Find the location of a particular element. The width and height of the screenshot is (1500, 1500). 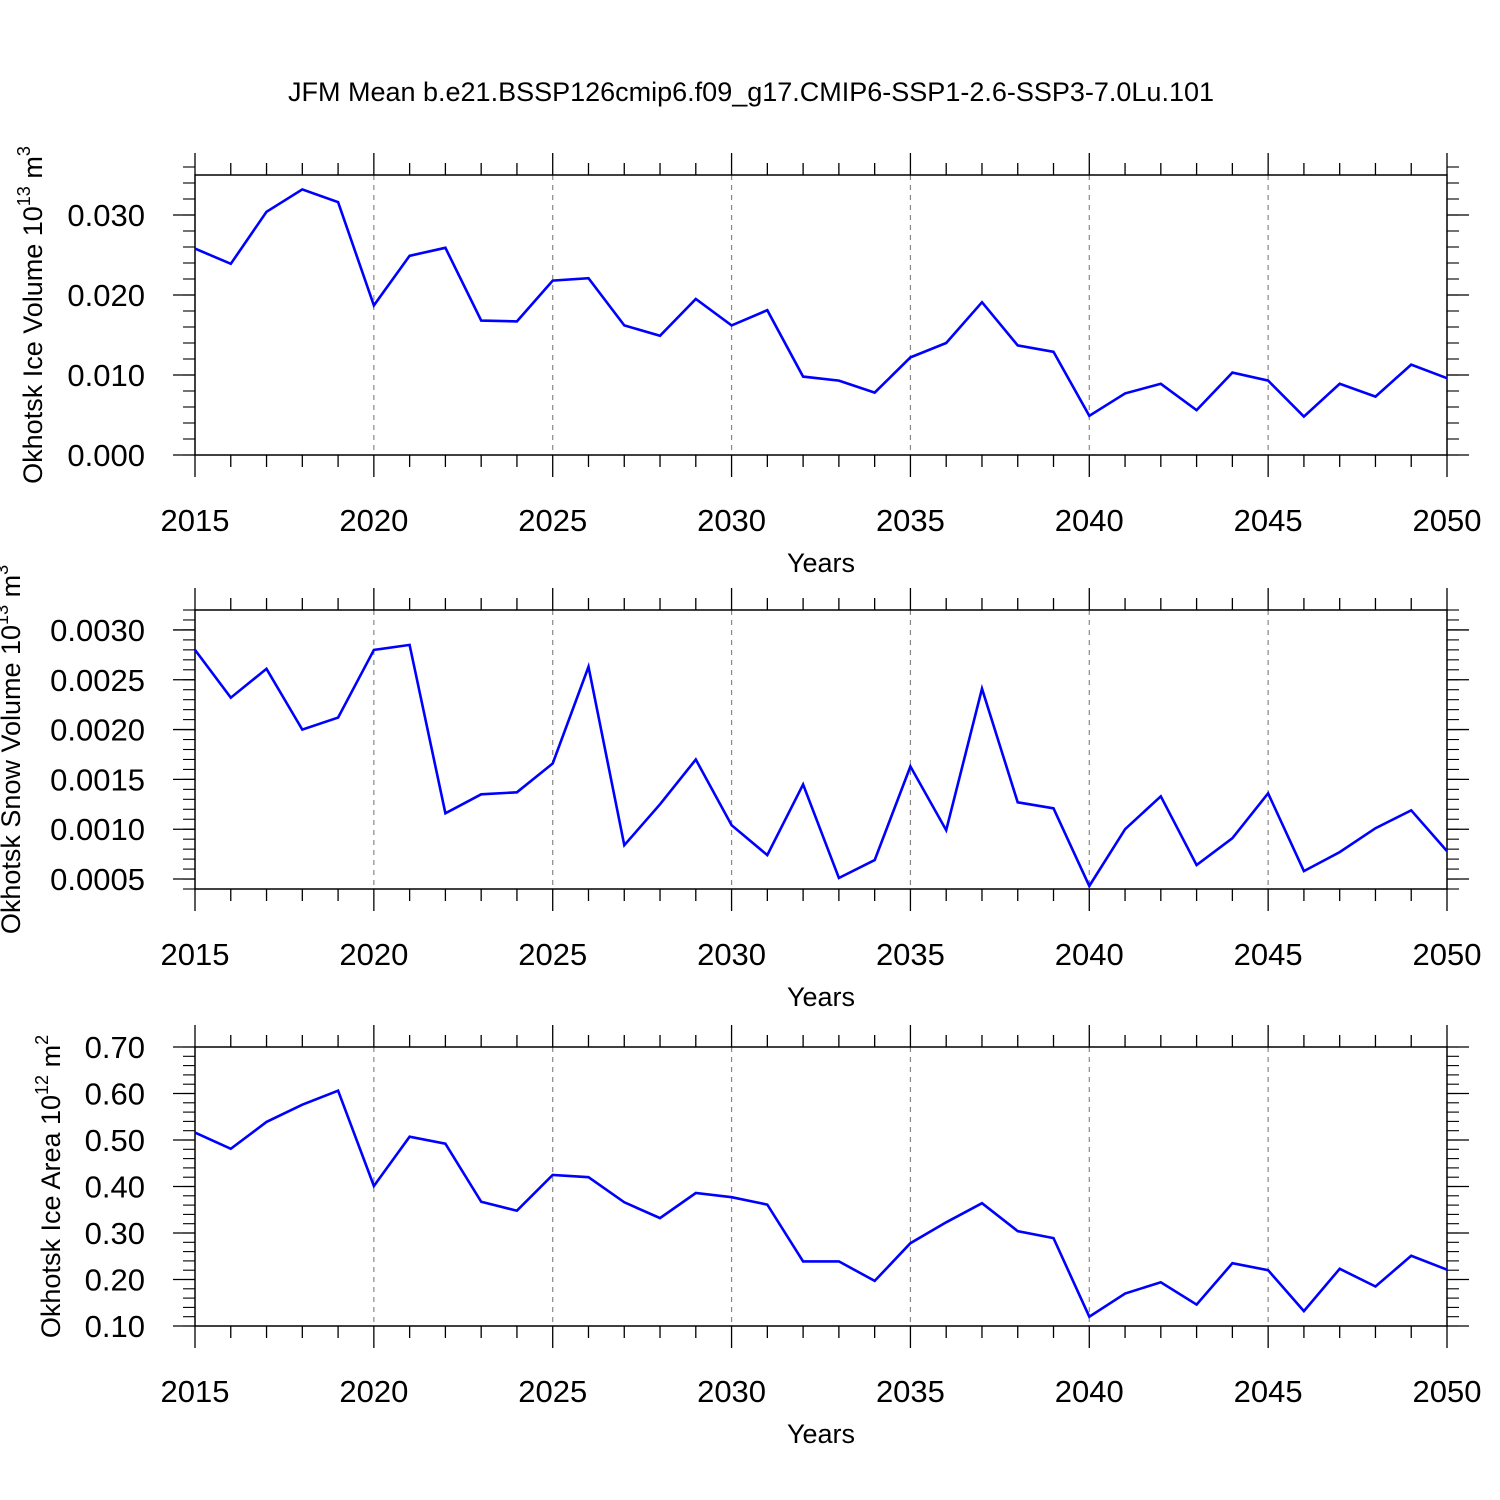

y-tick-label: 0.0025 is located at coordinates (97, 680).